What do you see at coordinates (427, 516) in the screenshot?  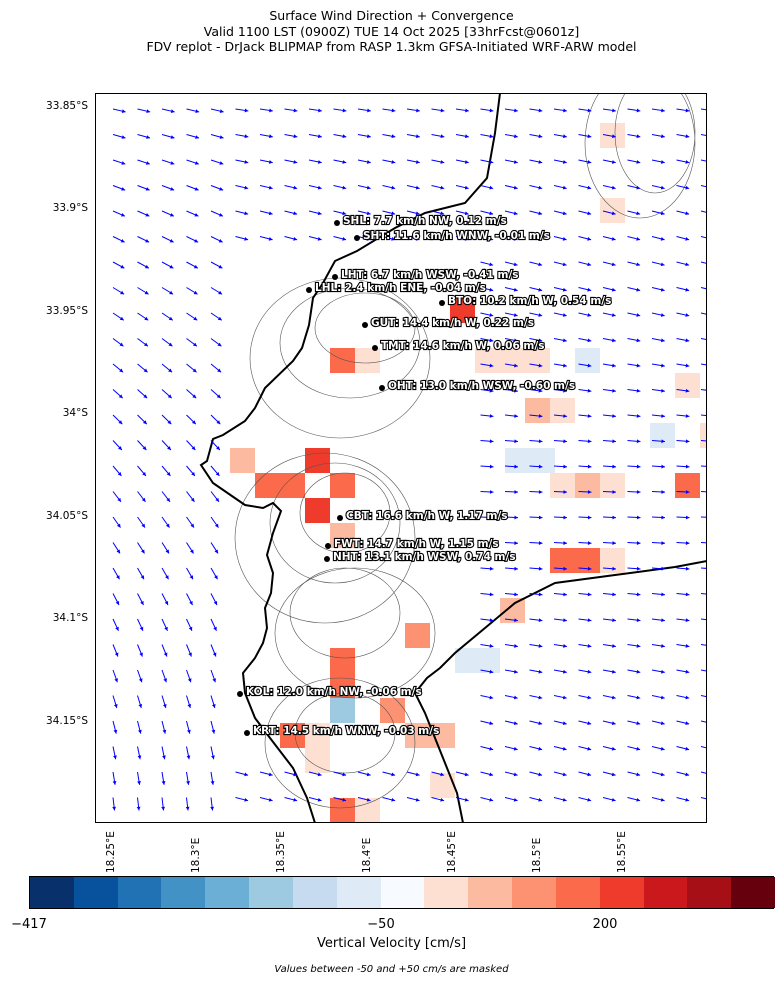 I see `station-label: CBT: 16.6 km/h W, 1.17 m/s` at bounding box center [427, 516].